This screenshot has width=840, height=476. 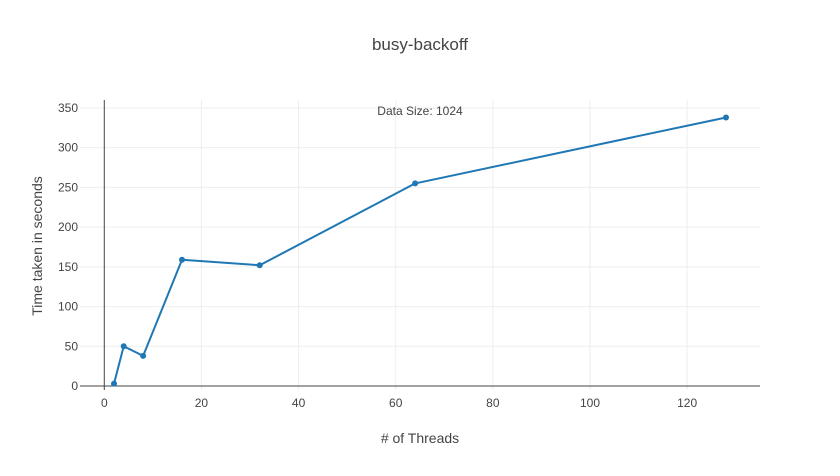 I want to click on y-axis-label: Time taken in seconds, so click(x=37, y=246).